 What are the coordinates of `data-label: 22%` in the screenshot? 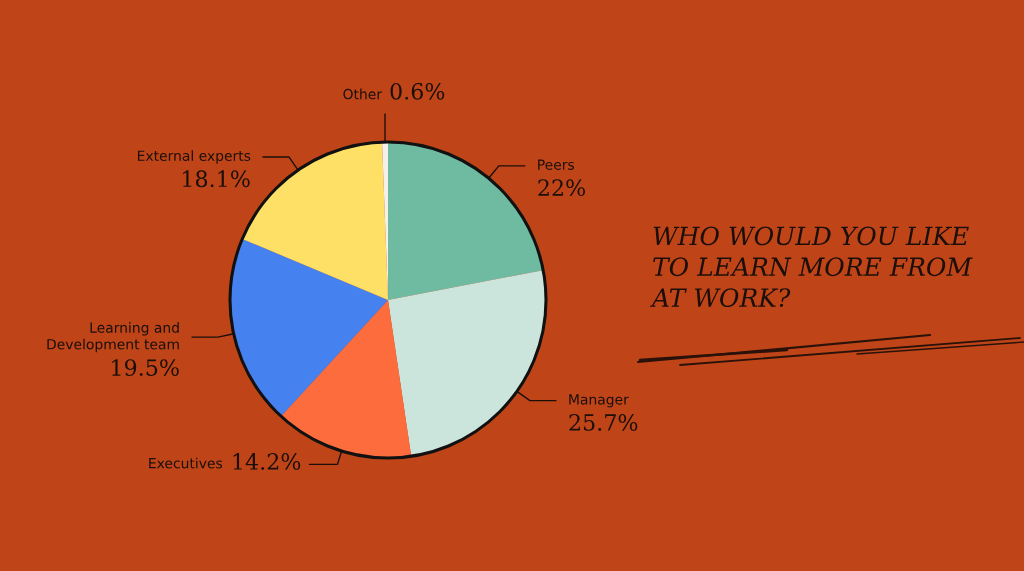 It's located at (561, 188).